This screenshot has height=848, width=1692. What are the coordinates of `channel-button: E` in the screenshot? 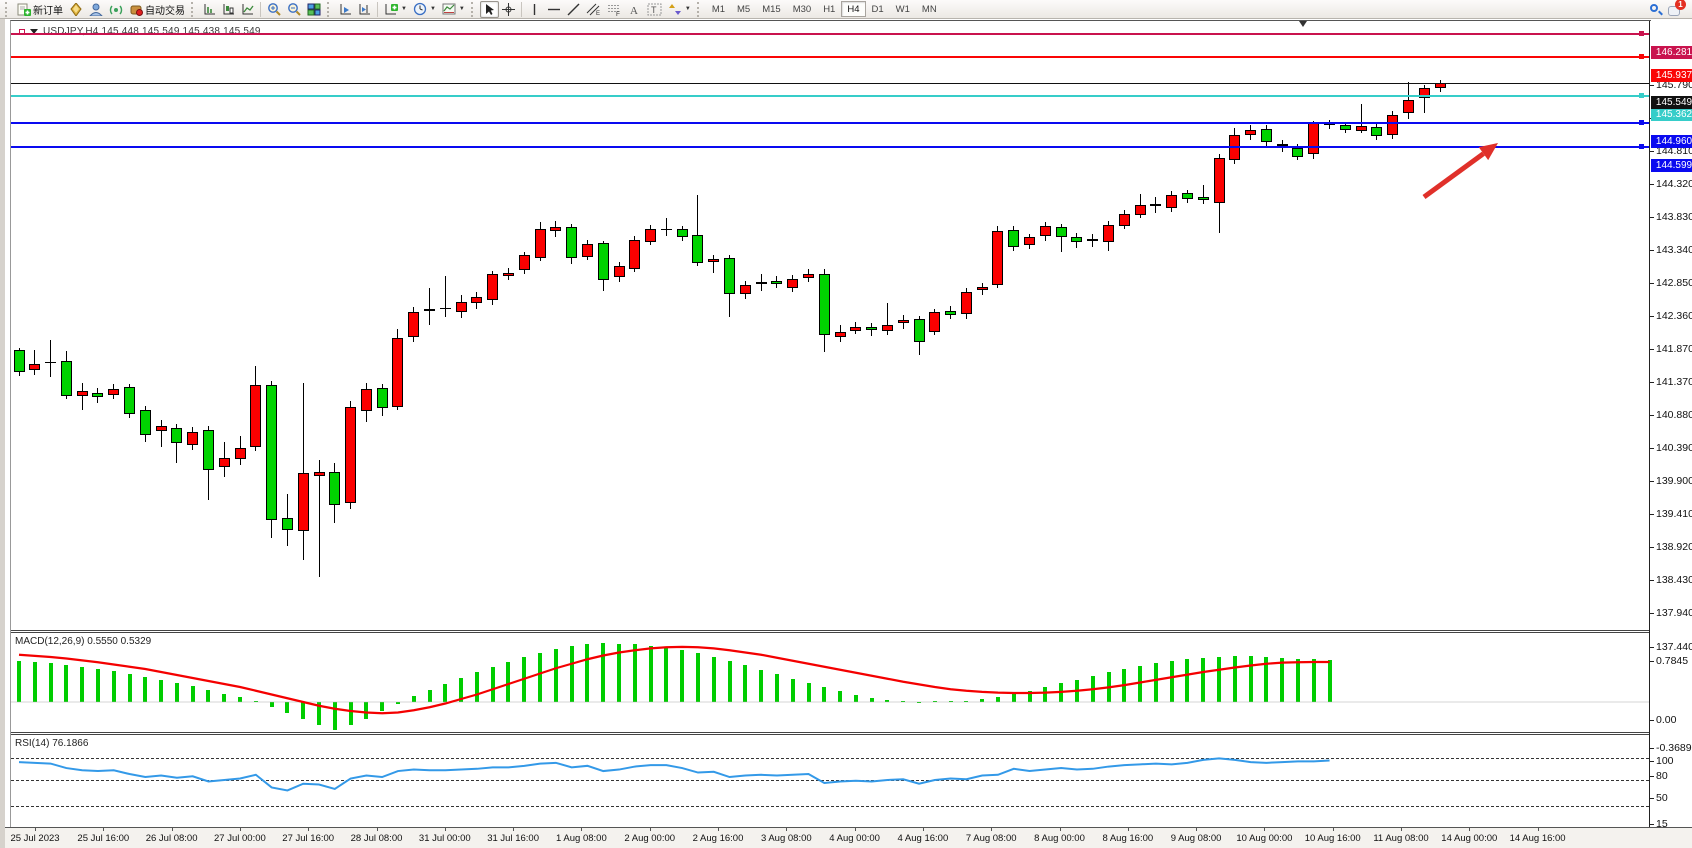 It's located at (593, 9).